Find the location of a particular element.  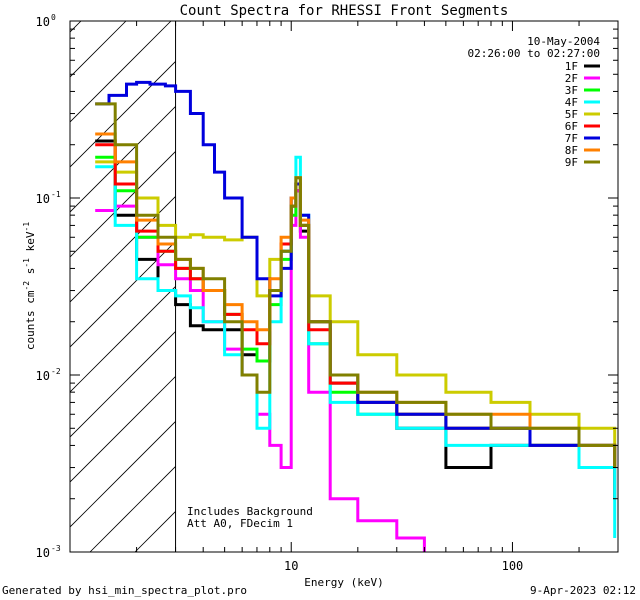

legend-label-3F: 3F is located at coordinates (571, 90).